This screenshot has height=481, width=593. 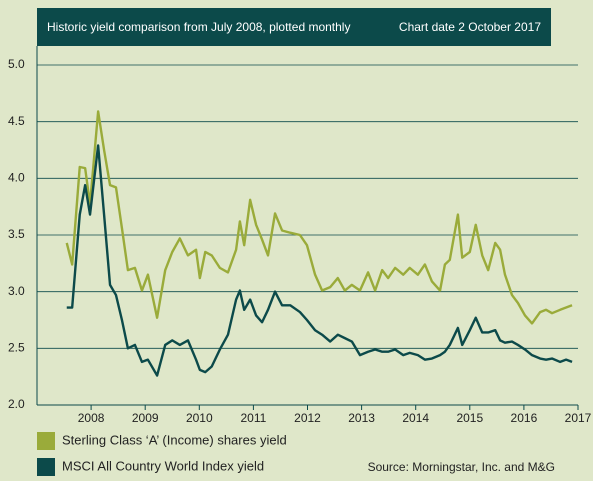 What do you see at coordinates (524, 418) in the screenshot?
I see `x-tick-label: 2016` at bounding box center [524, 418].